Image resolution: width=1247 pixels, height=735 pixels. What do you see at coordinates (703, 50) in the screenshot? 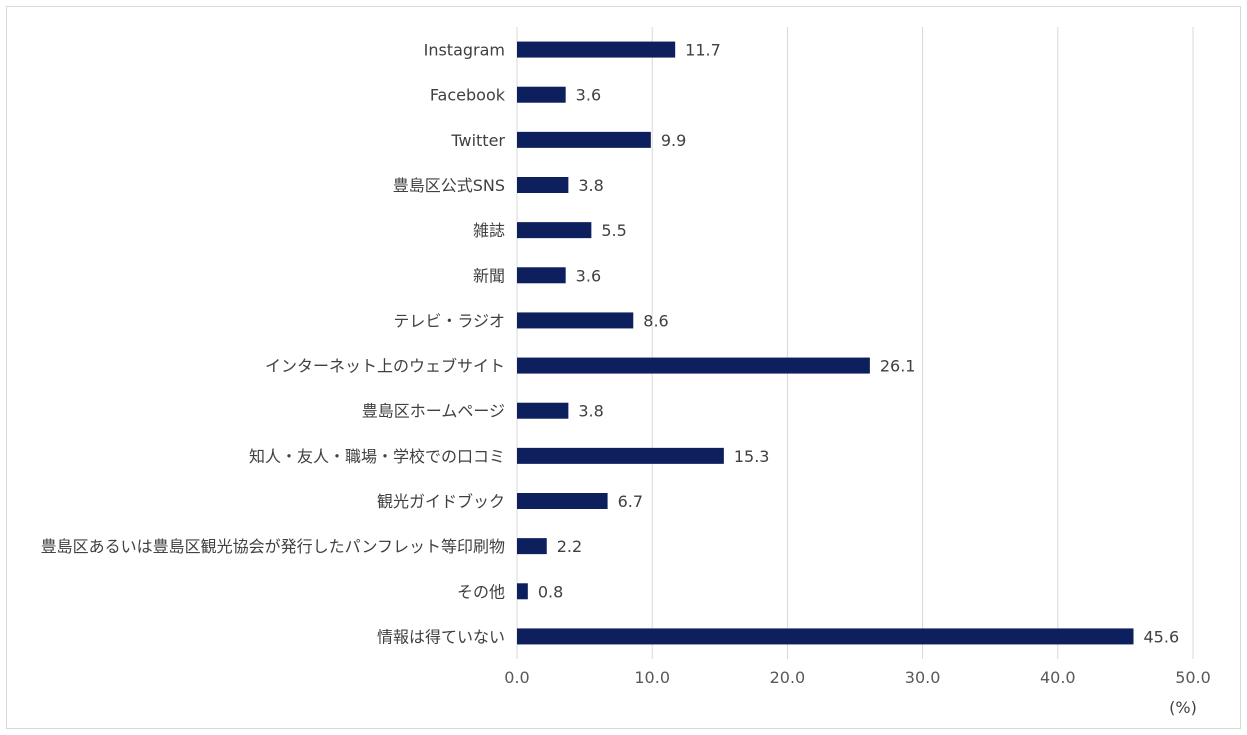
I see `value-label: 11.7` at bounding box center [703, 50].